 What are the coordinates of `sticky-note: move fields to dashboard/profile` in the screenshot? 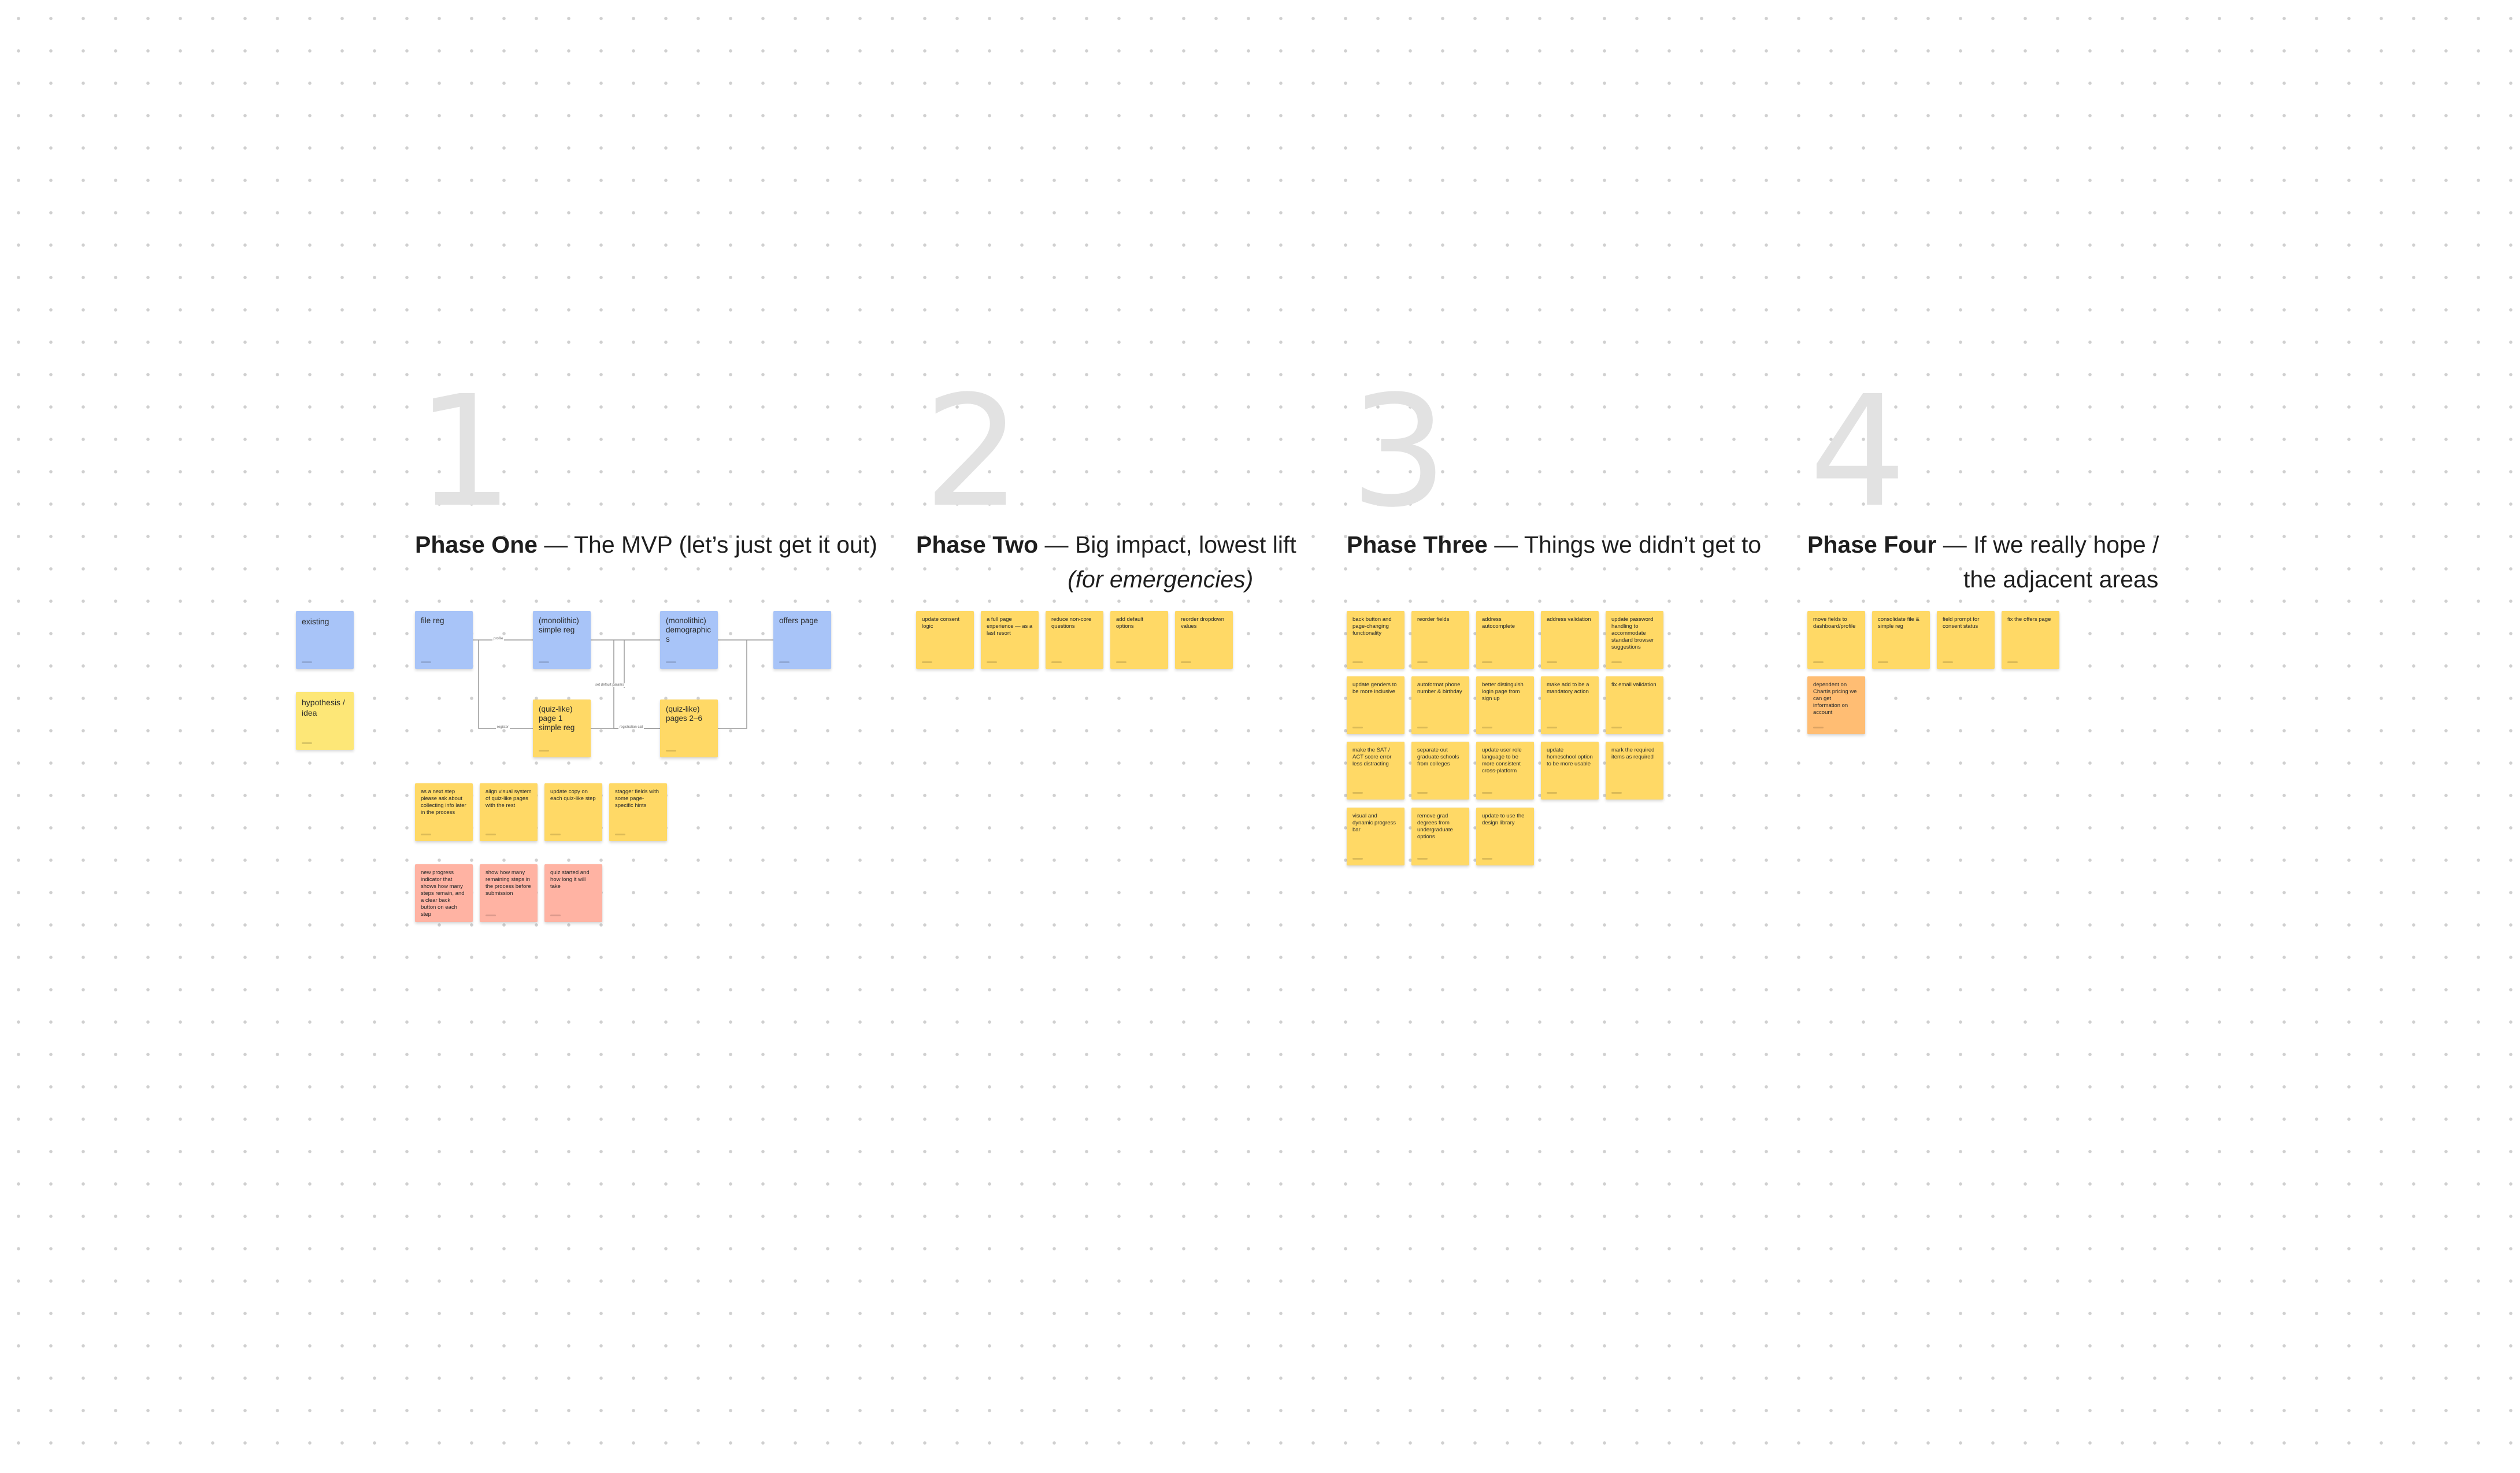 It's located at (1836, 640).